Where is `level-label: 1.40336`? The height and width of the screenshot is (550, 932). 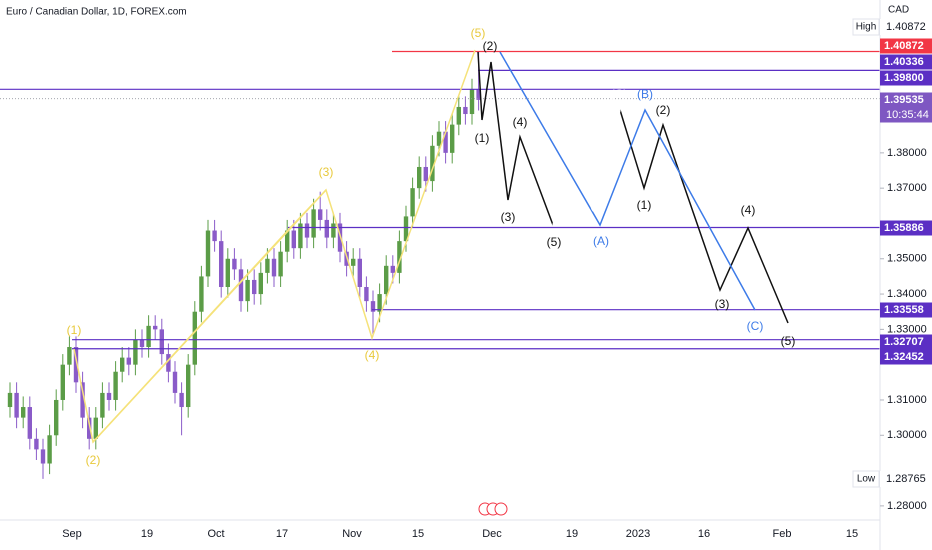
level-label: 1.40336 is located at coordinates (904, 62).